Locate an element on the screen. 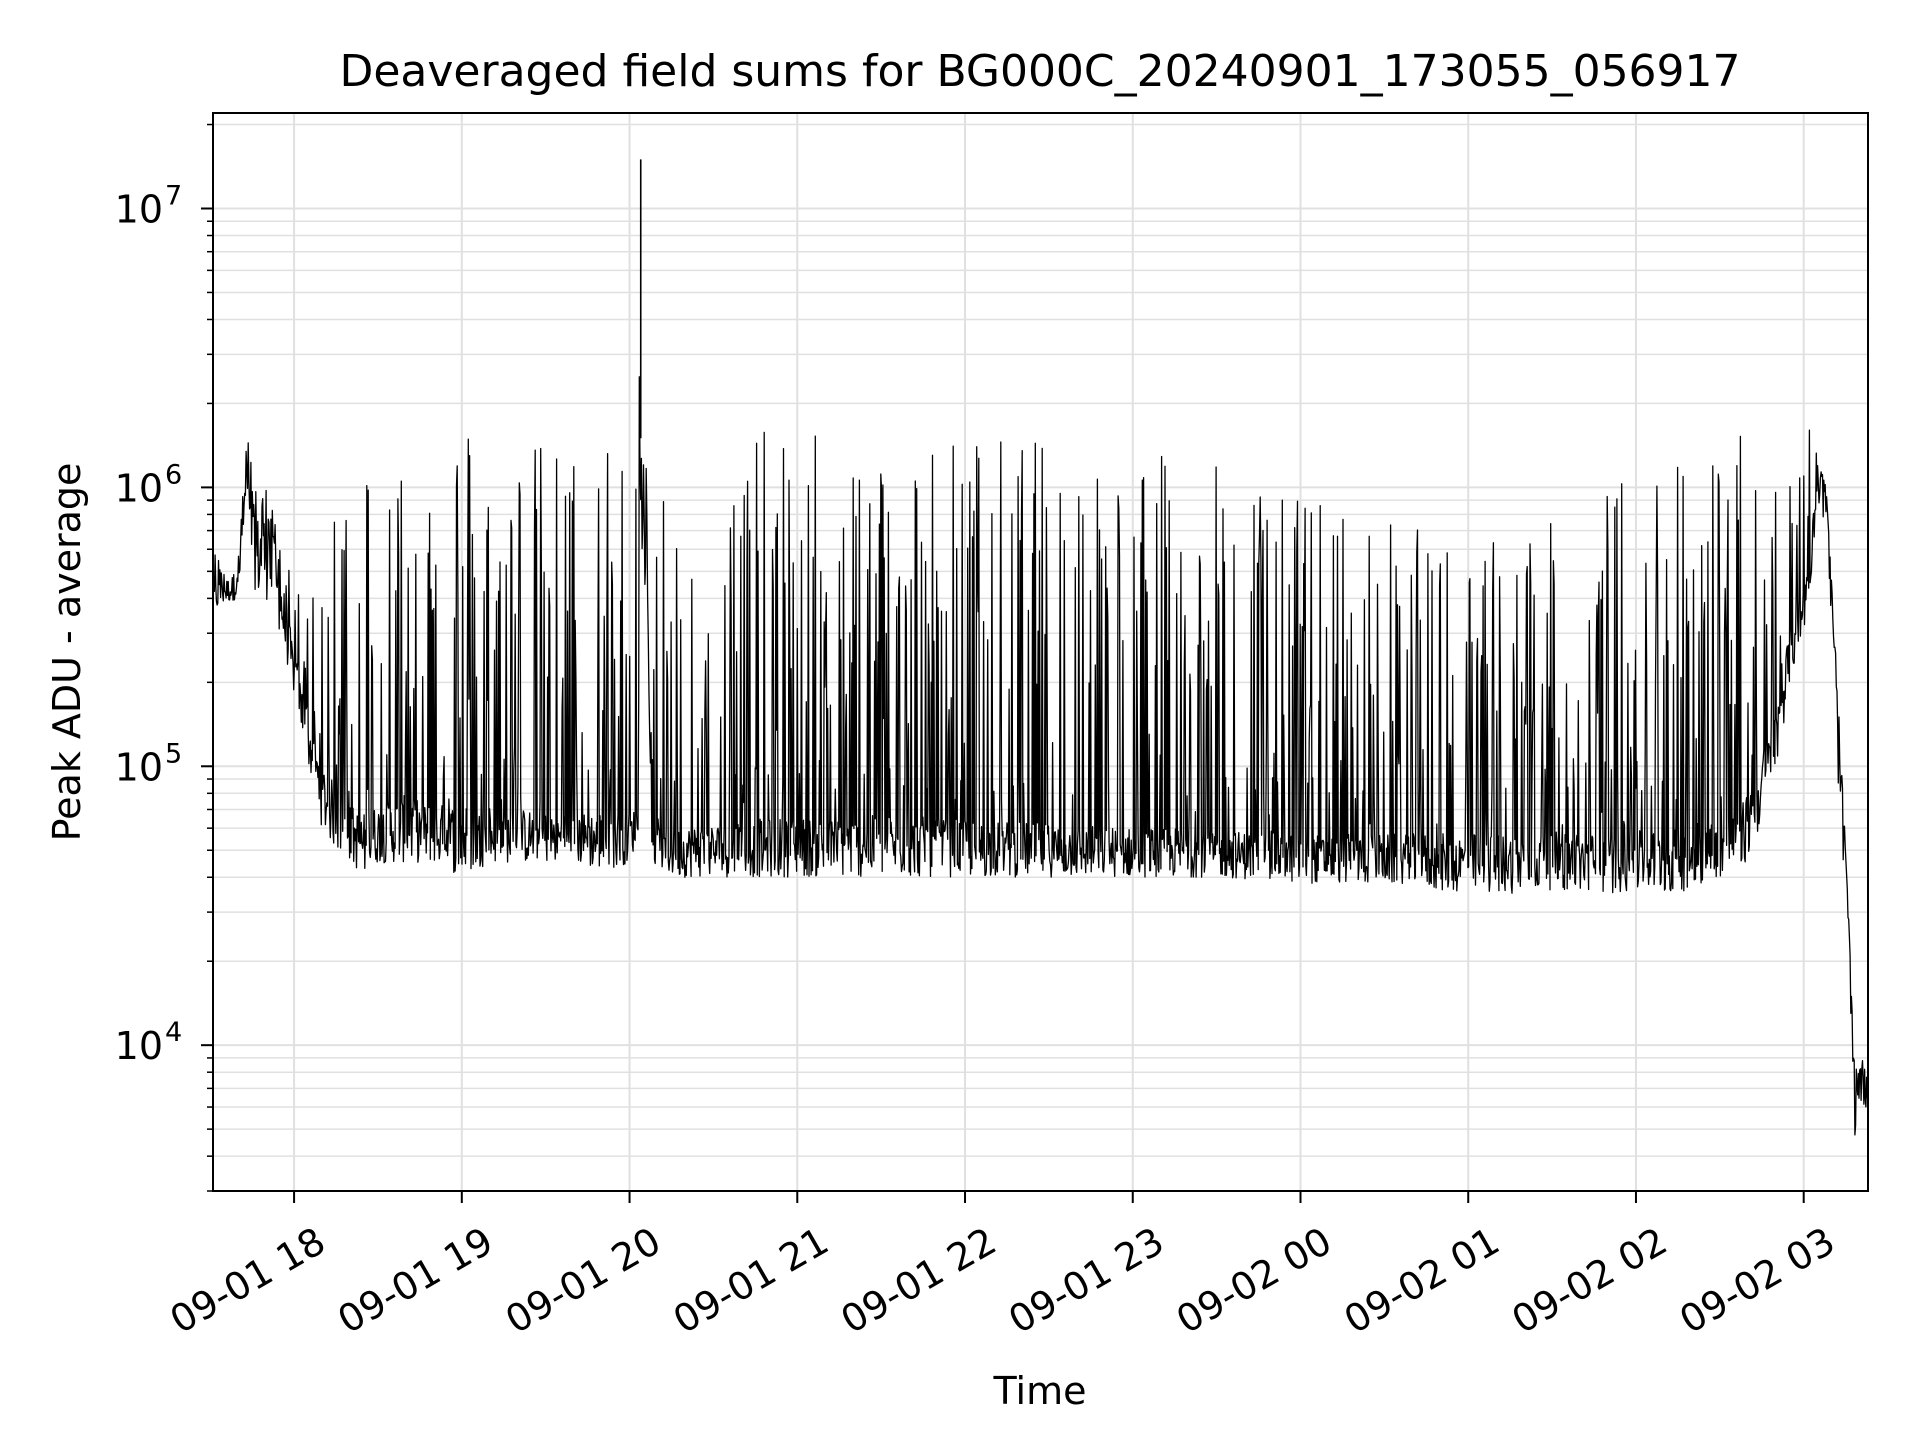 This screenshot has width=1920, height=1440. y-tick-label-exponent: 4 is located at coordinates (173, 1032).